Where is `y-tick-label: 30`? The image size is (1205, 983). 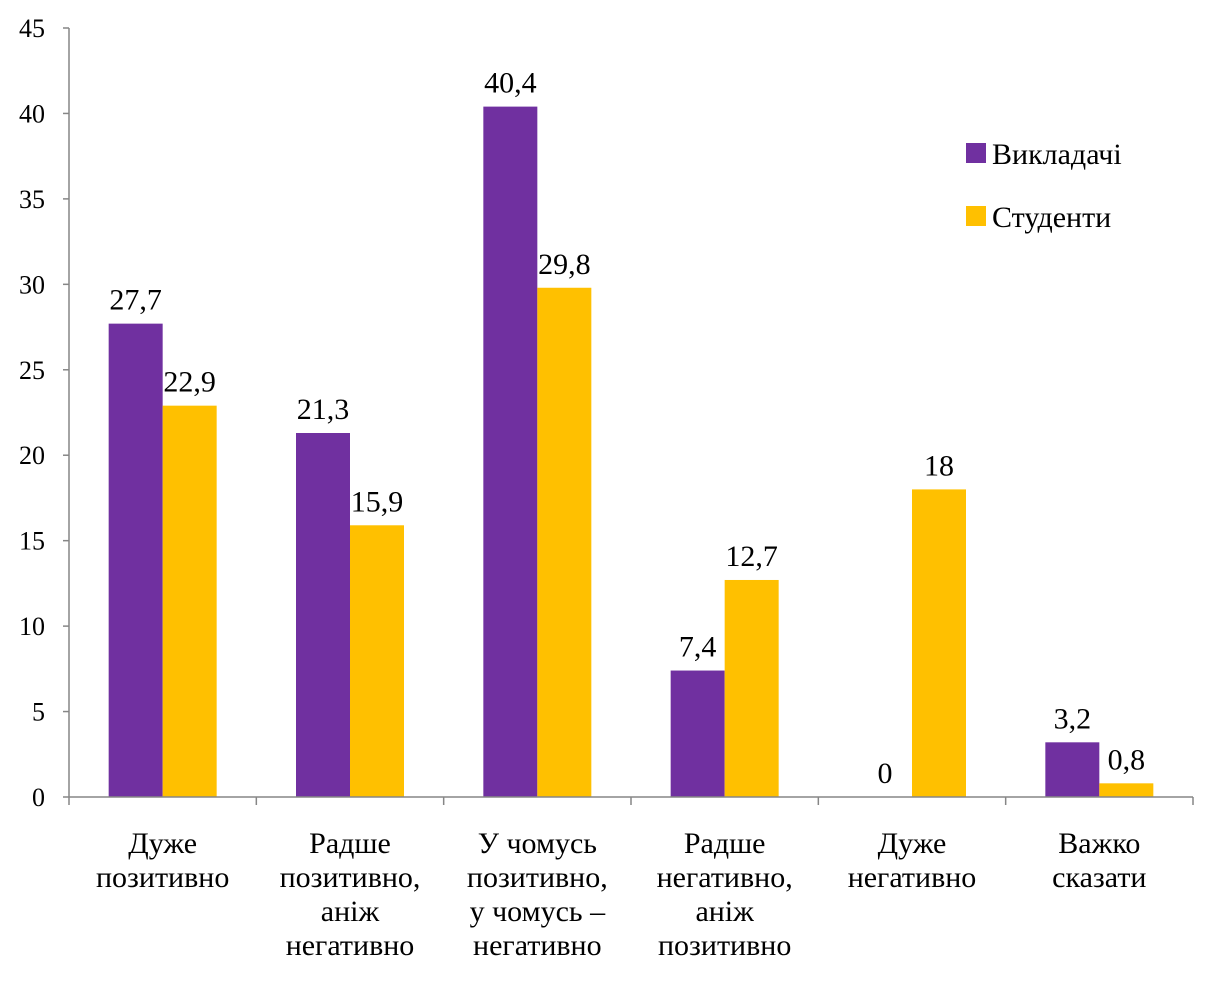 y-tick-label: 30 is located at coordinates (32, 284).